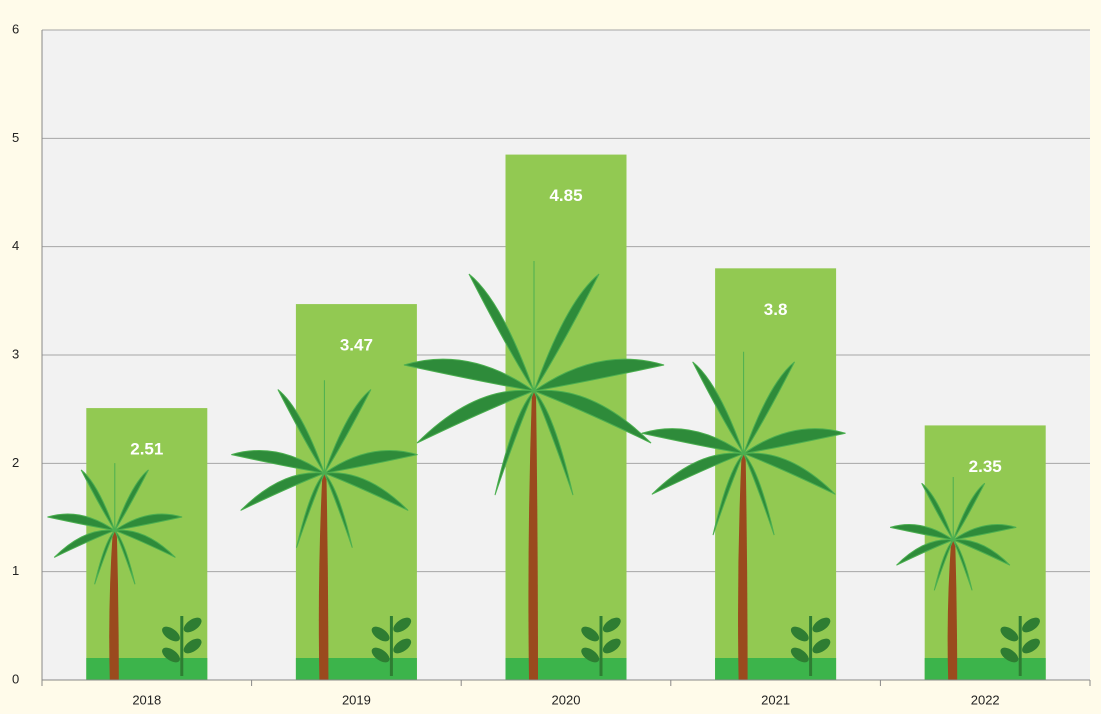  Describe the element at coordinates (985, 466) in the screenshot. I see `value-label: 2.35` at that location.